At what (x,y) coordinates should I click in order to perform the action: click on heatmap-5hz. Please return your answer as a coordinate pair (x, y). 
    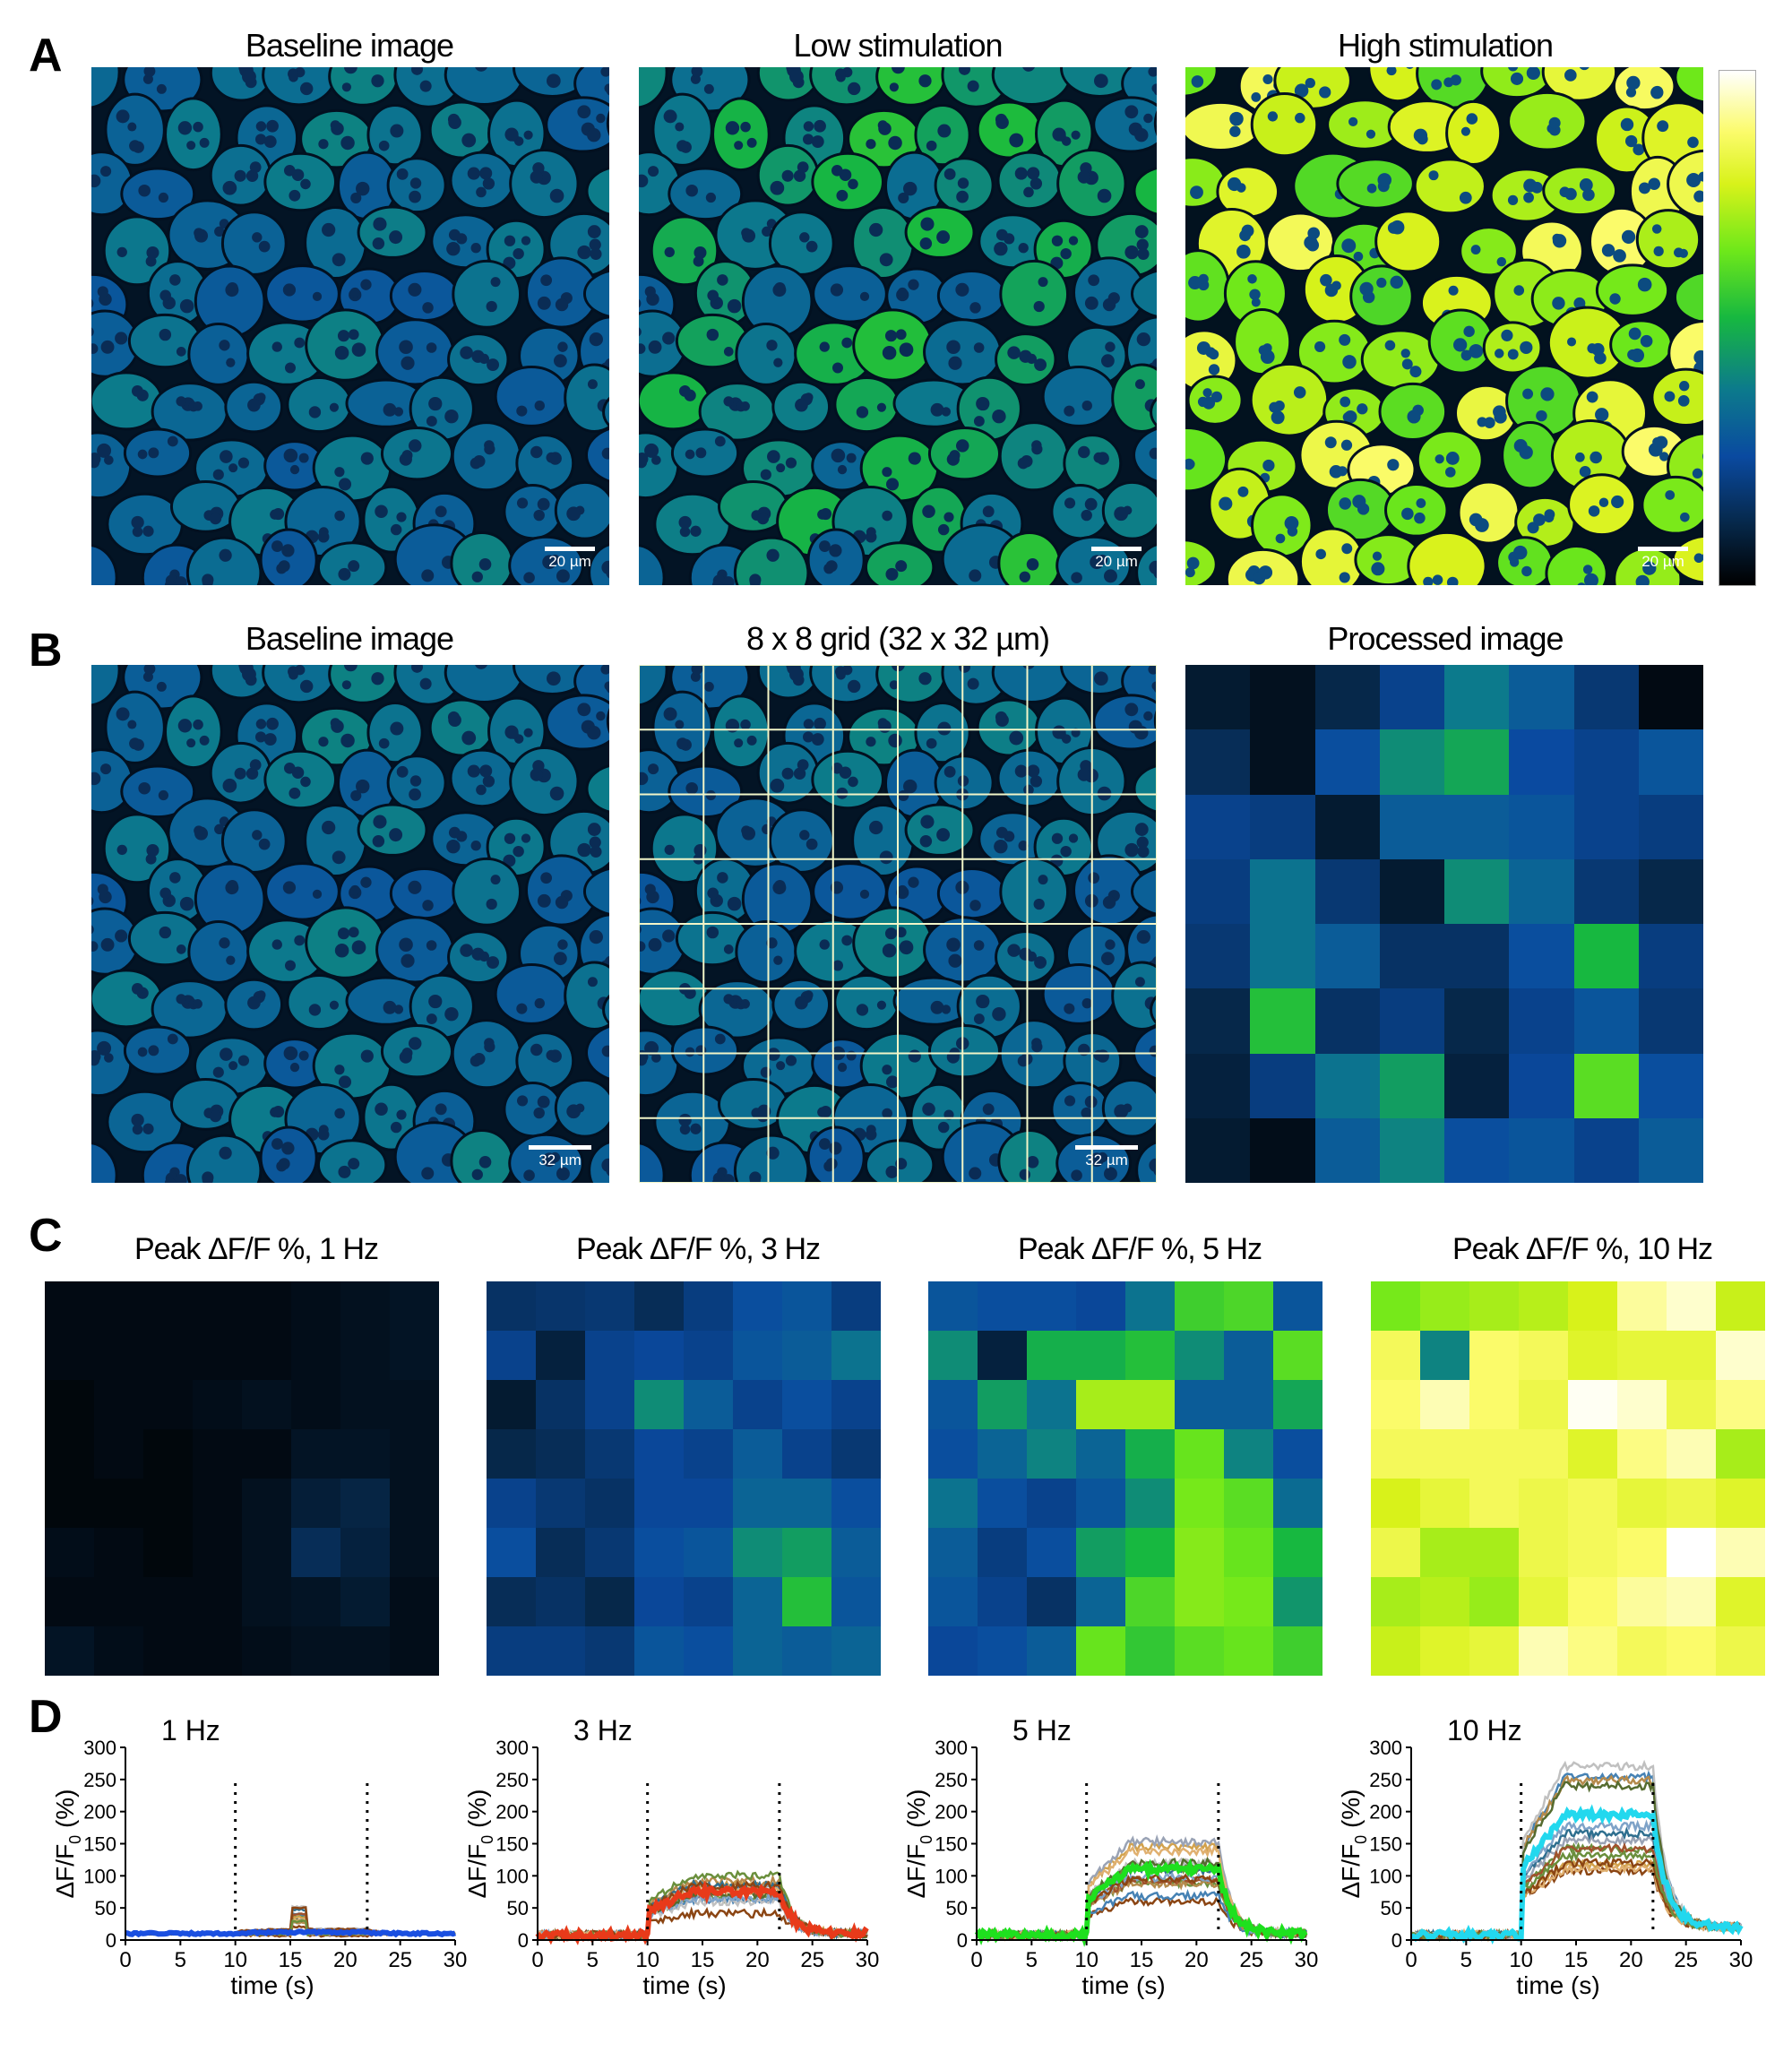
    Looking at the image, I should click on (1125, 1478).